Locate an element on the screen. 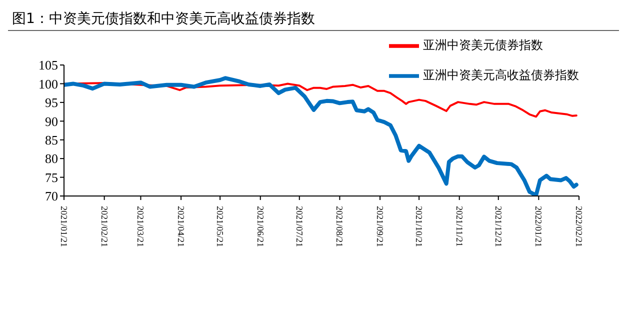 This screenshot has width=627, height=334. x-tick-label: 2021/11/21 is located at coordinates (459, 226).